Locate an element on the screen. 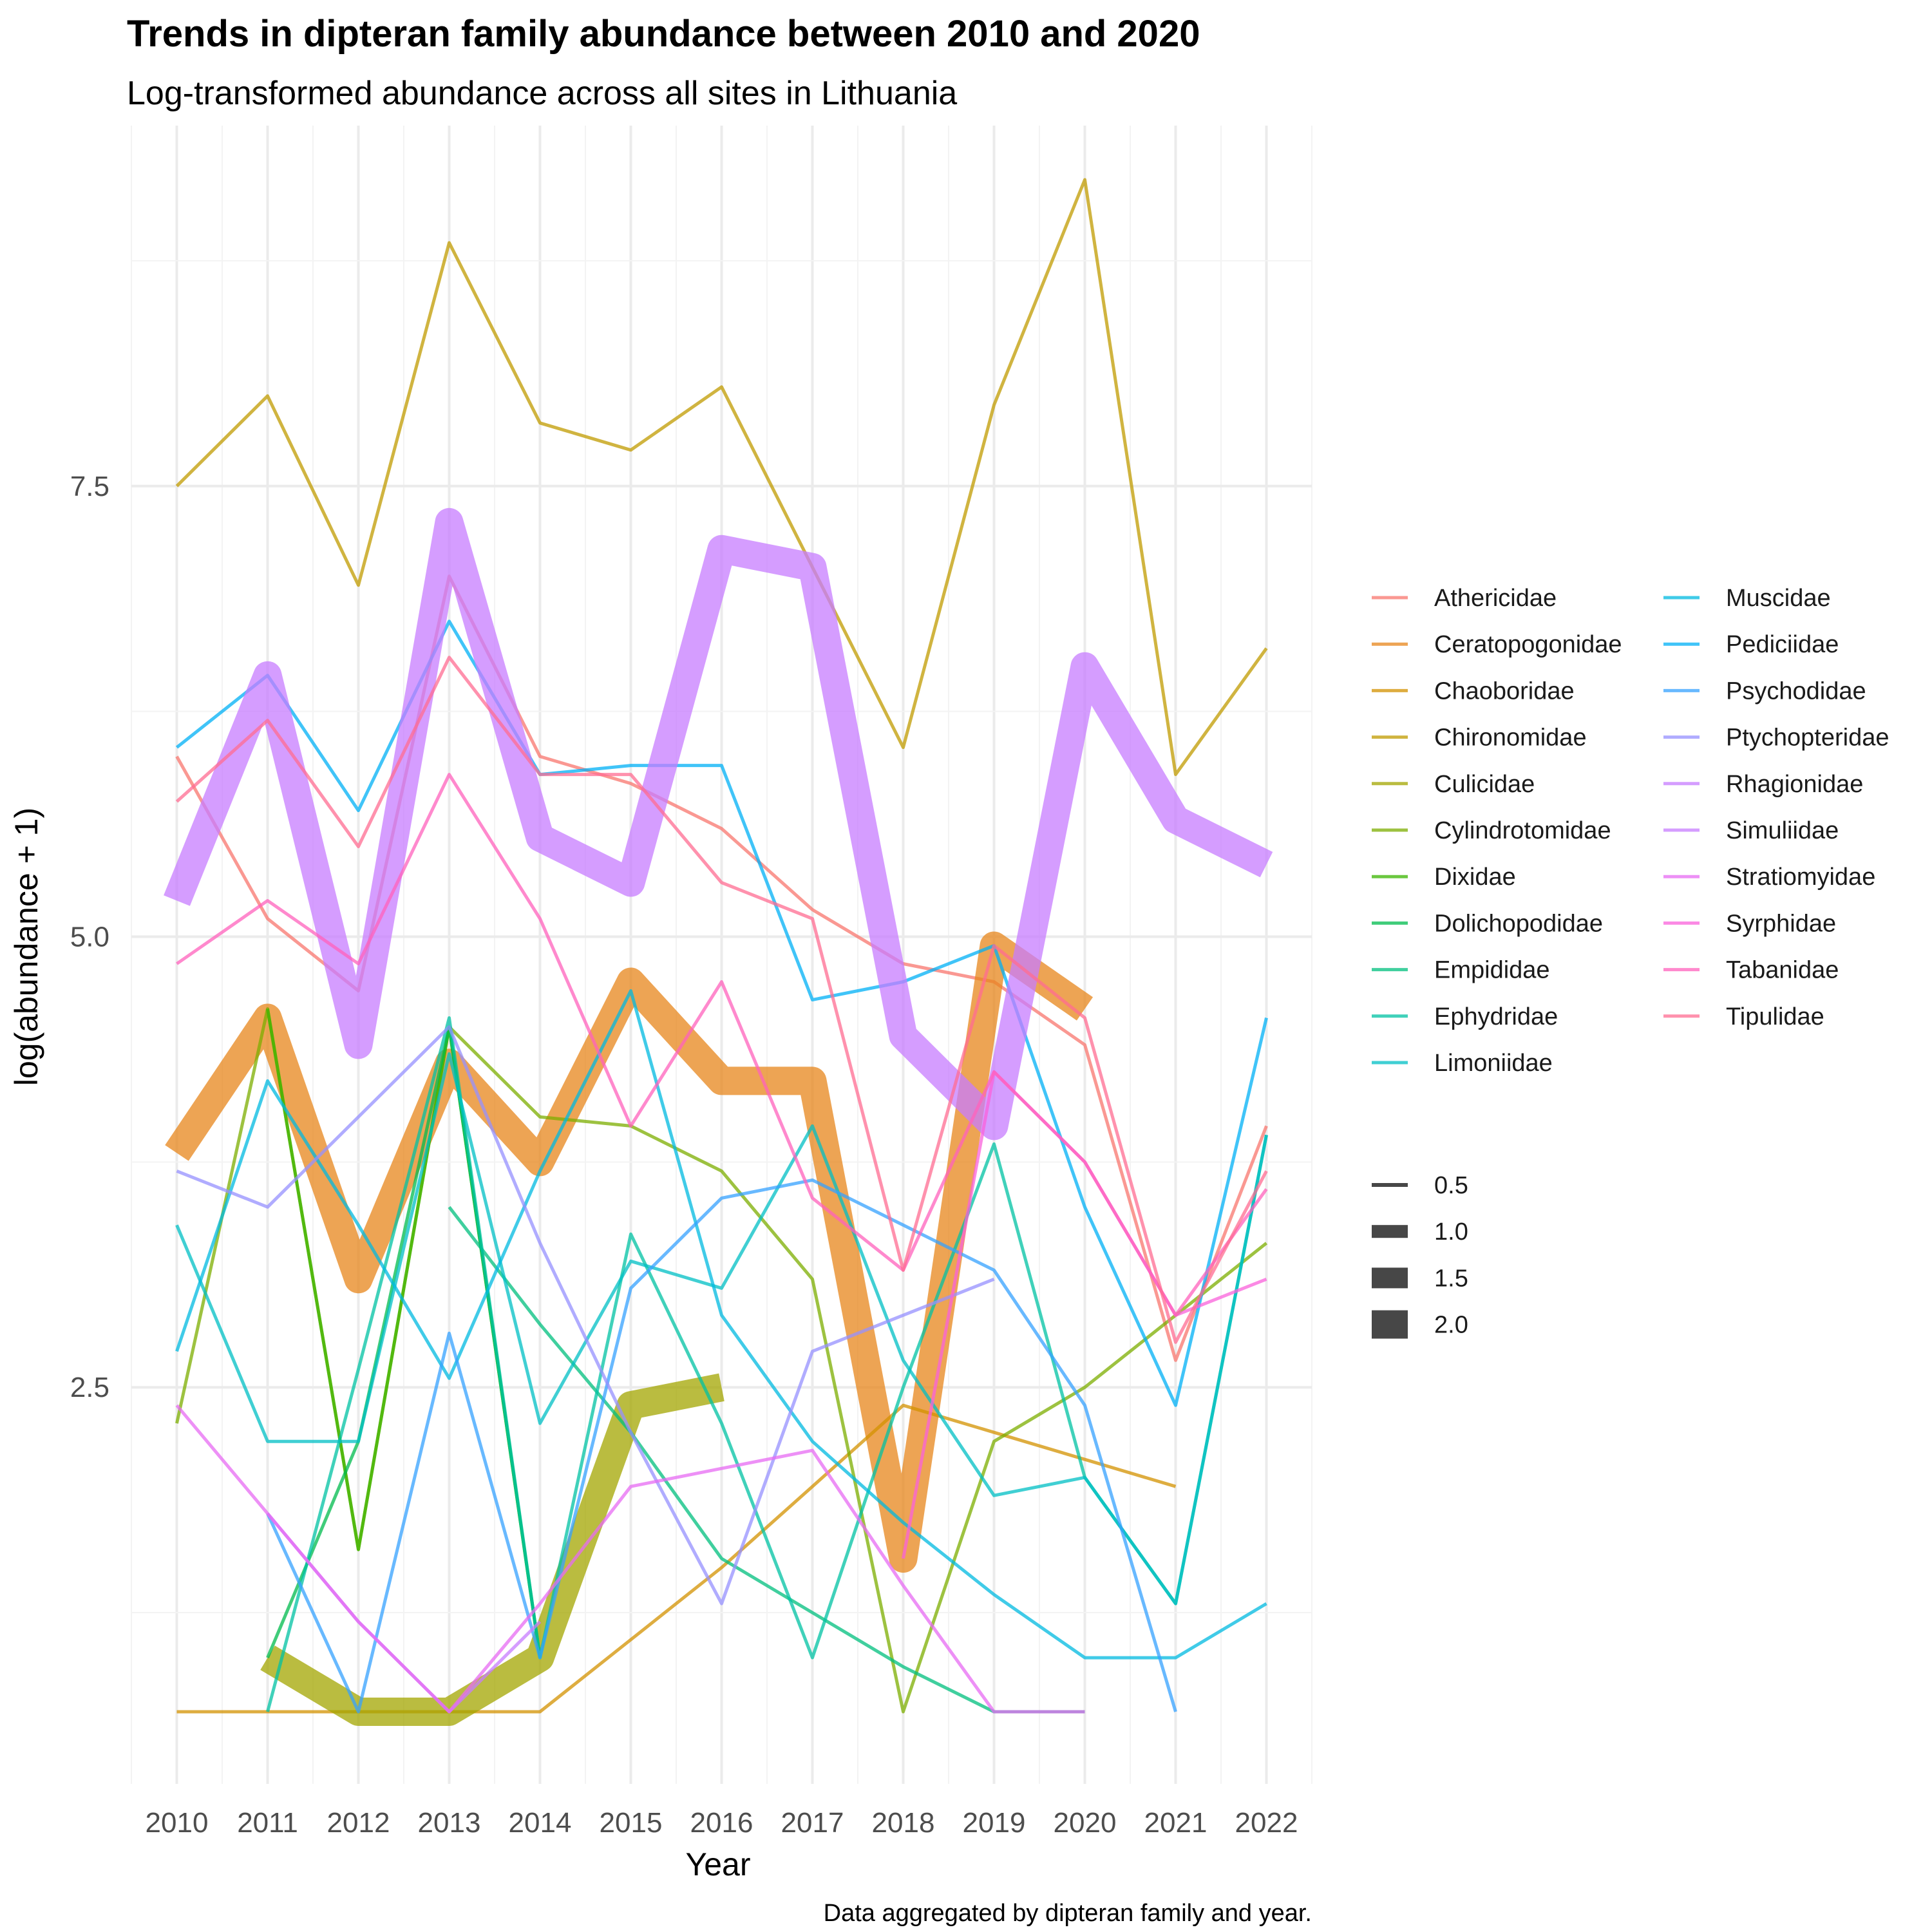 The image size is (1932, 1932). legend-label: Culicidae is located at coordinates (1484, 784).